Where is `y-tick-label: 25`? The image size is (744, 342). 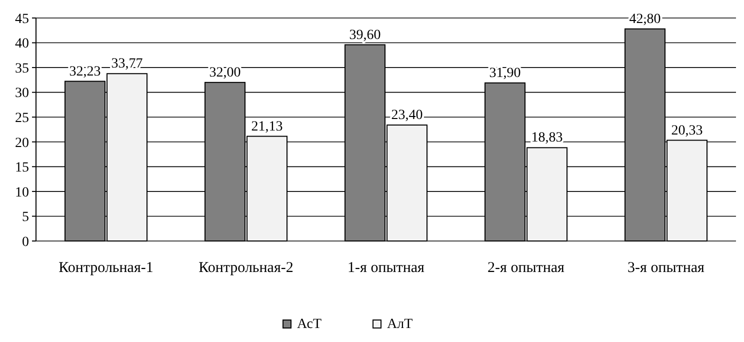
y-tick-label: 25 is located at coordinates (22, 118).